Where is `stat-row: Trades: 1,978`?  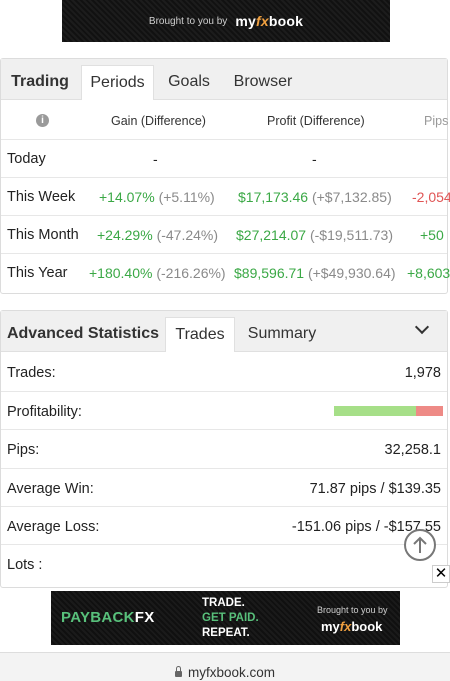
stat-row: Trades: 1,978 is located at coordinates (224, 372).